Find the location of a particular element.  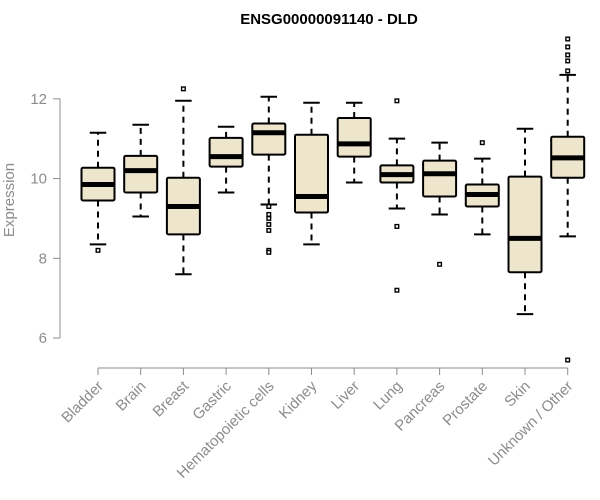

y-tick-label: 8 is located at coordinates (43, 258).